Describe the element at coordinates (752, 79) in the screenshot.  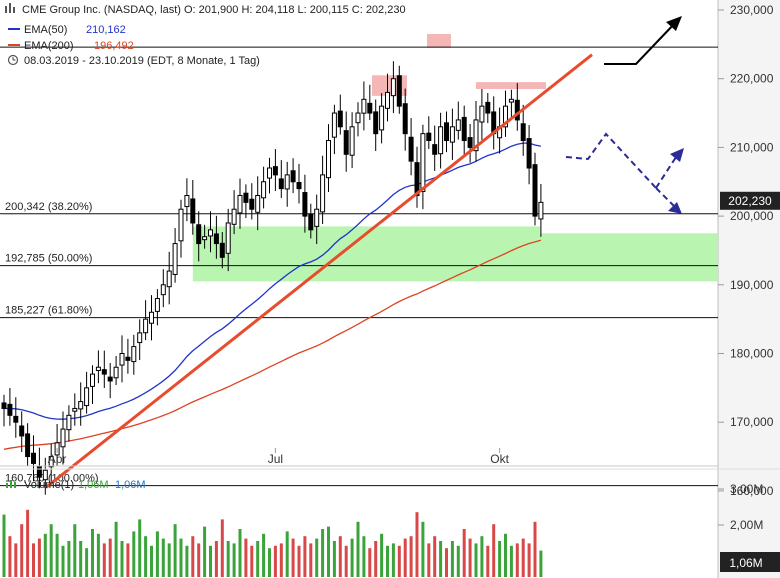
I see `price-tick-label: 220,000` at that location.